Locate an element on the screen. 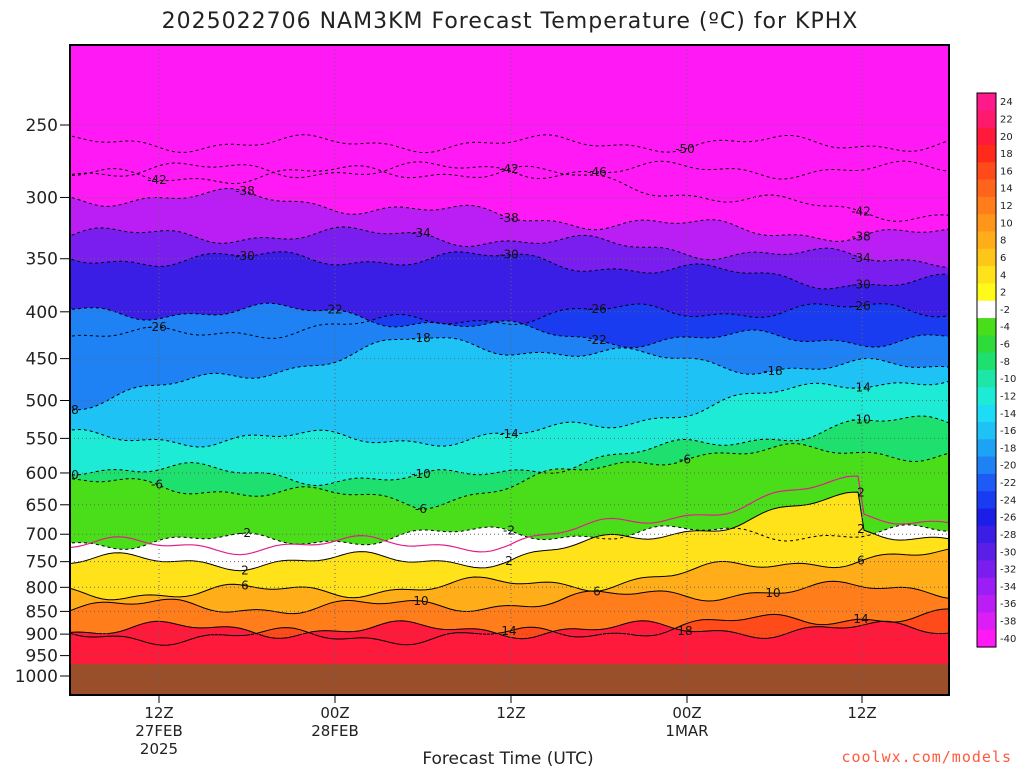 This screenshot has height=768, width=1024. y-tick: 550 is located at coordinates (48, 439).